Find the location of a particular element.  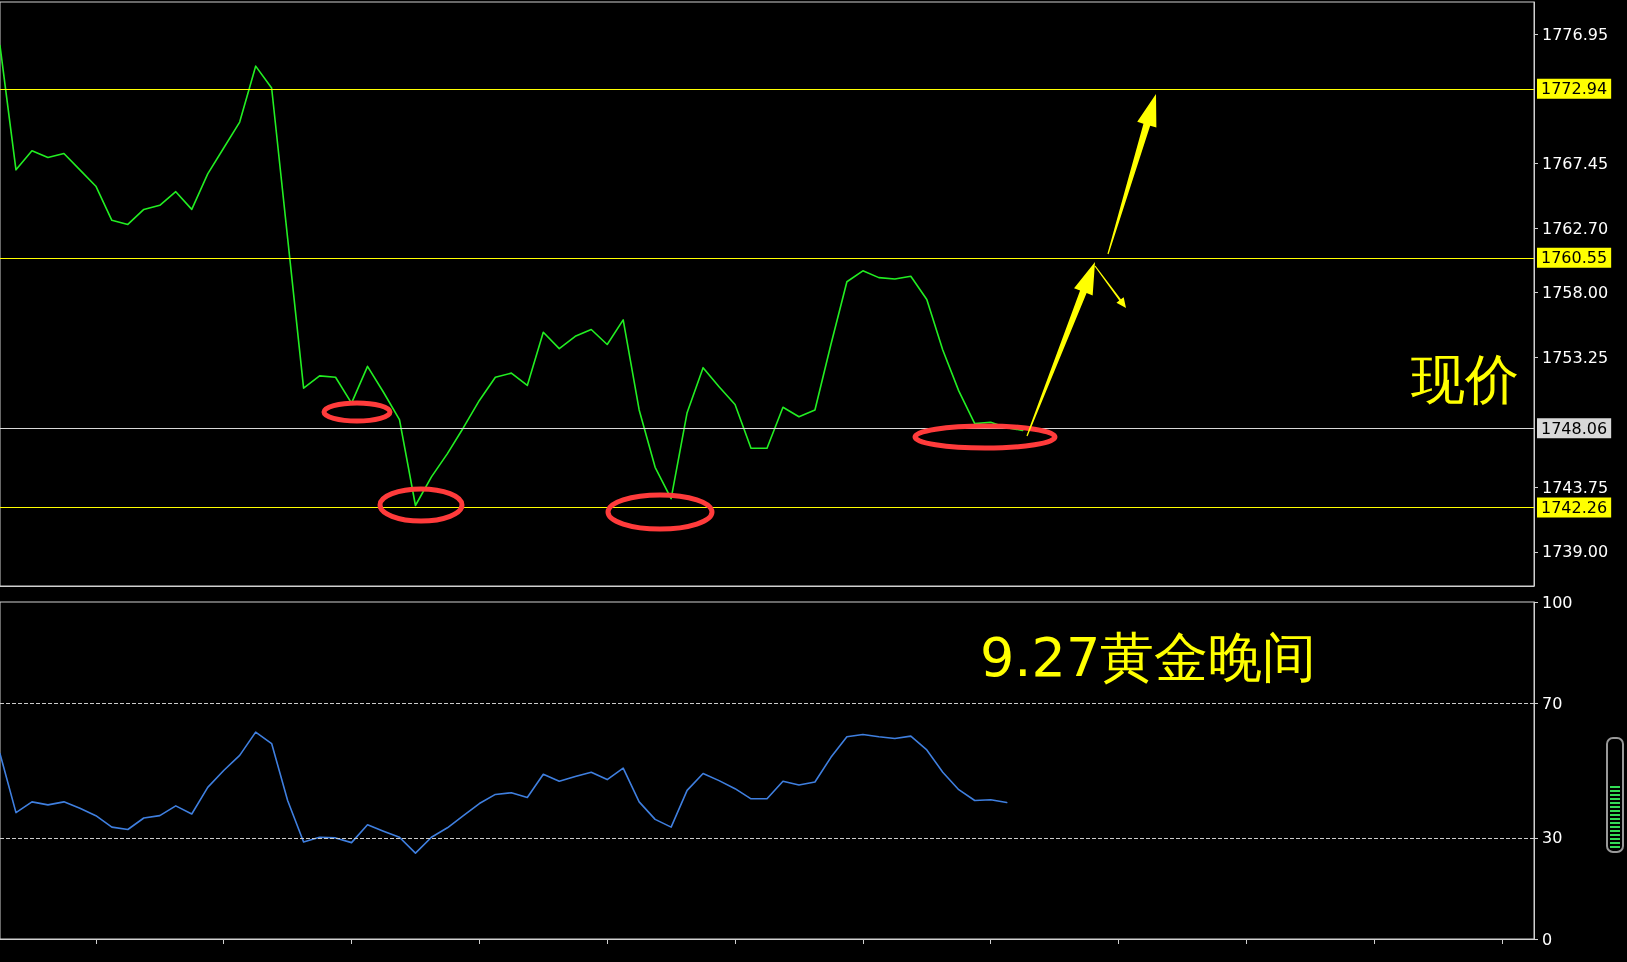

y-tick-label: 1776.95 is located at coordinates (1575, 34).